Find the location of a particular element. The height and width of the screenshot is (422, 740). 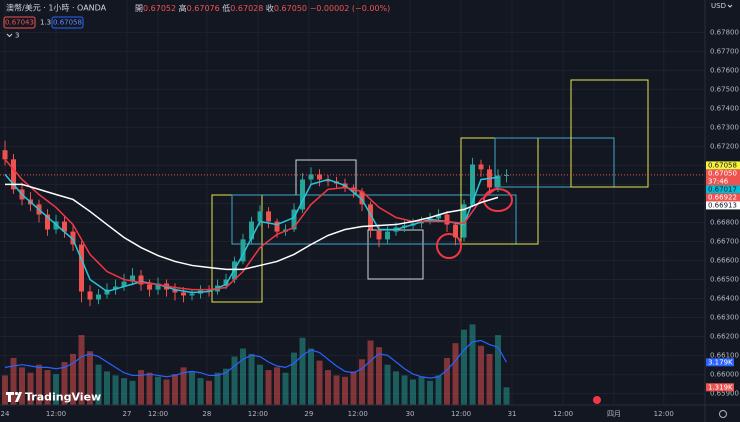

ma-line is located at coordinates (252, 227).